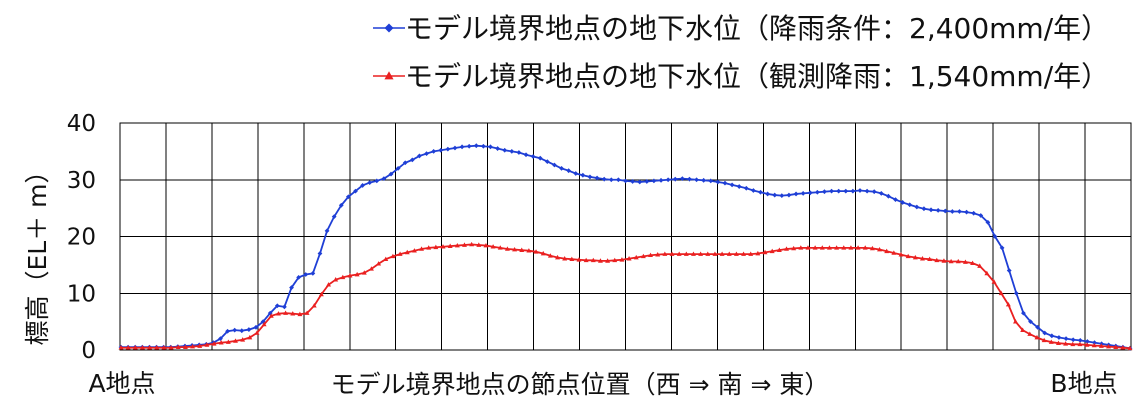 This screenshot has width=1137, height=405. I want to click on y-tick-label: 10, so click(81, 294).